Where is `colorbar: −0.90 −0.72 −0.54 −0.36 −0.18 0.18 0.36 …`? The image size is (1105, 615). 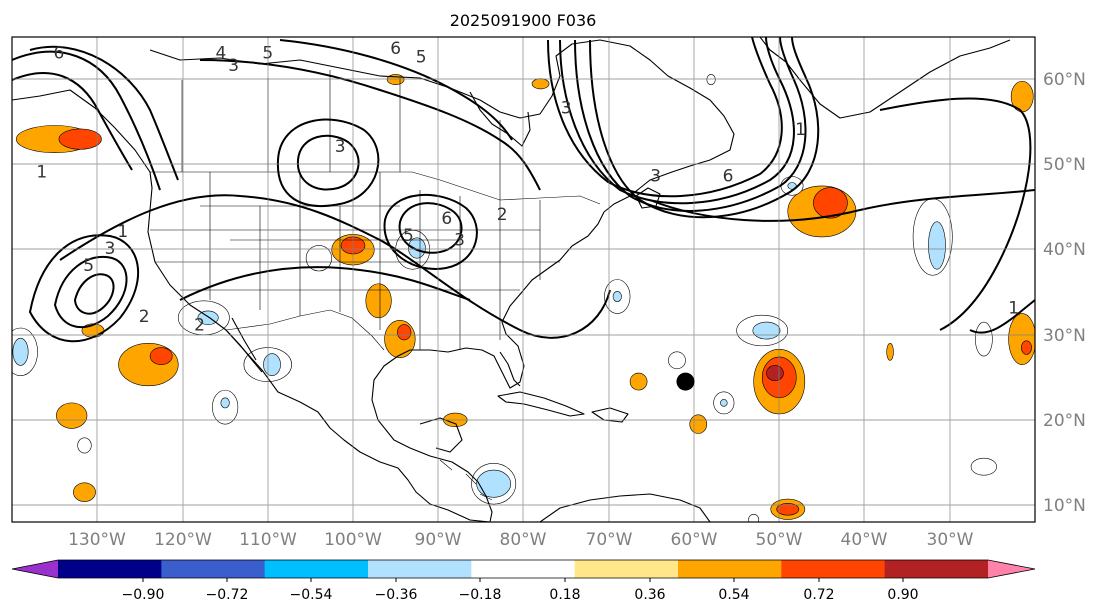
colorbar: −0.90 −0.72 −0.54 −0.36 −0.18 0.18 0.36 … is located at coordinates (523, 581).